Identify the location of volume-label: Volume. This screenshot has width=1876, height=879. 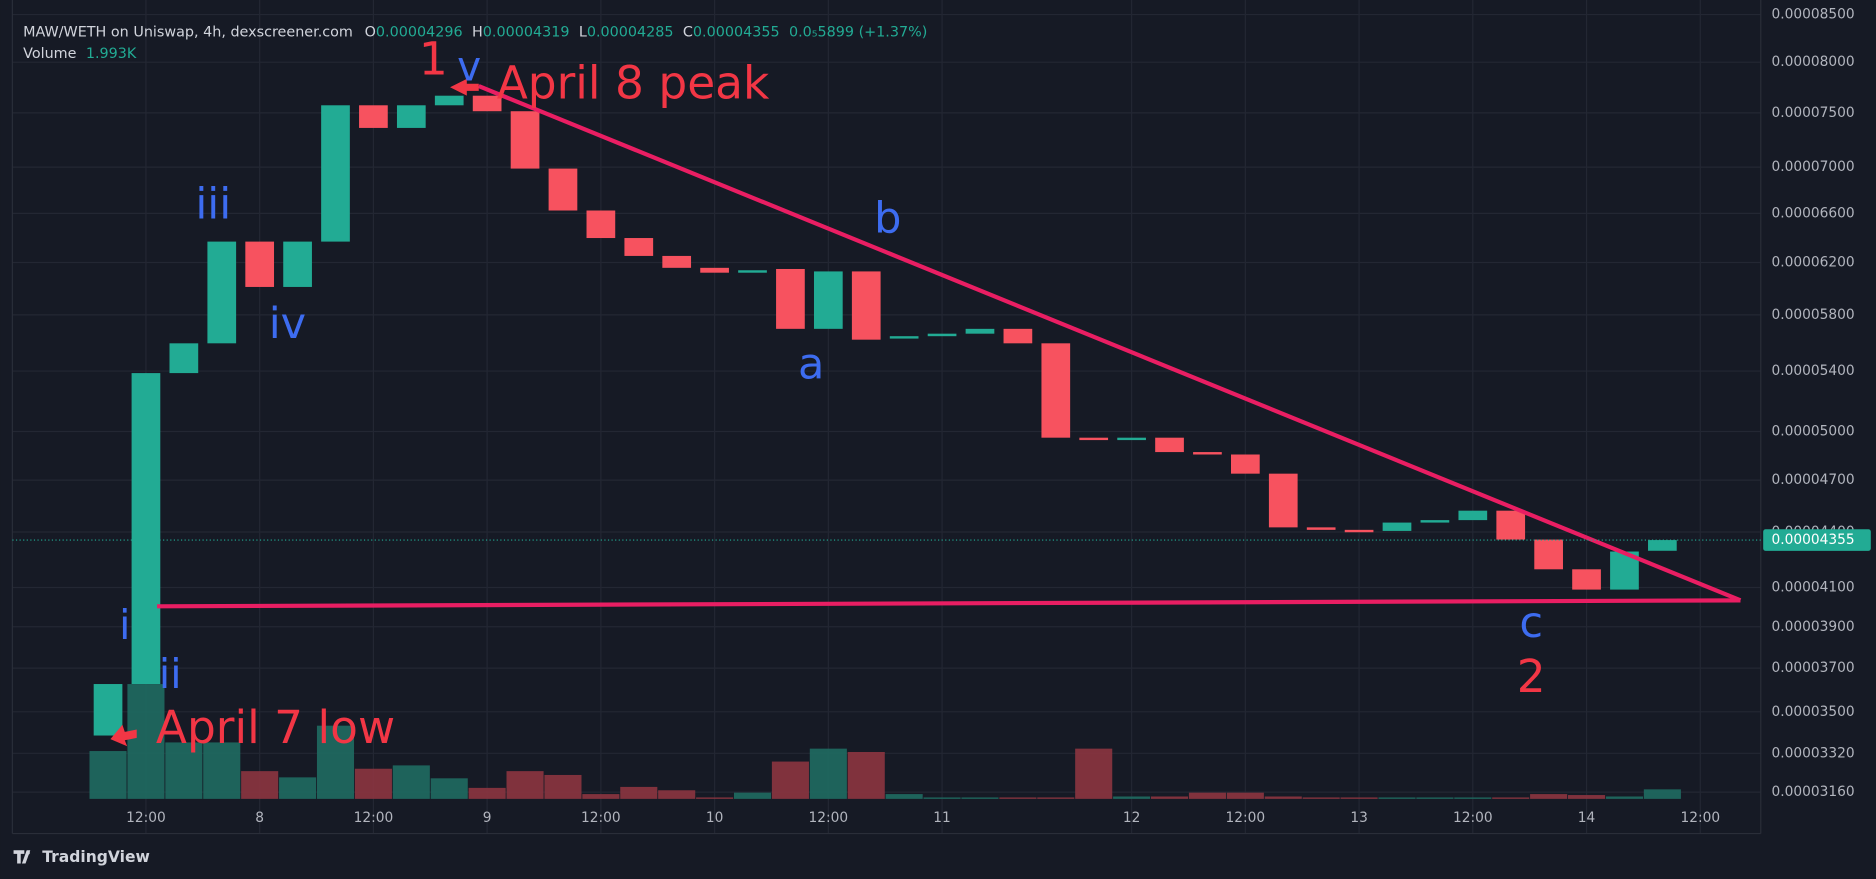
(50, 54).